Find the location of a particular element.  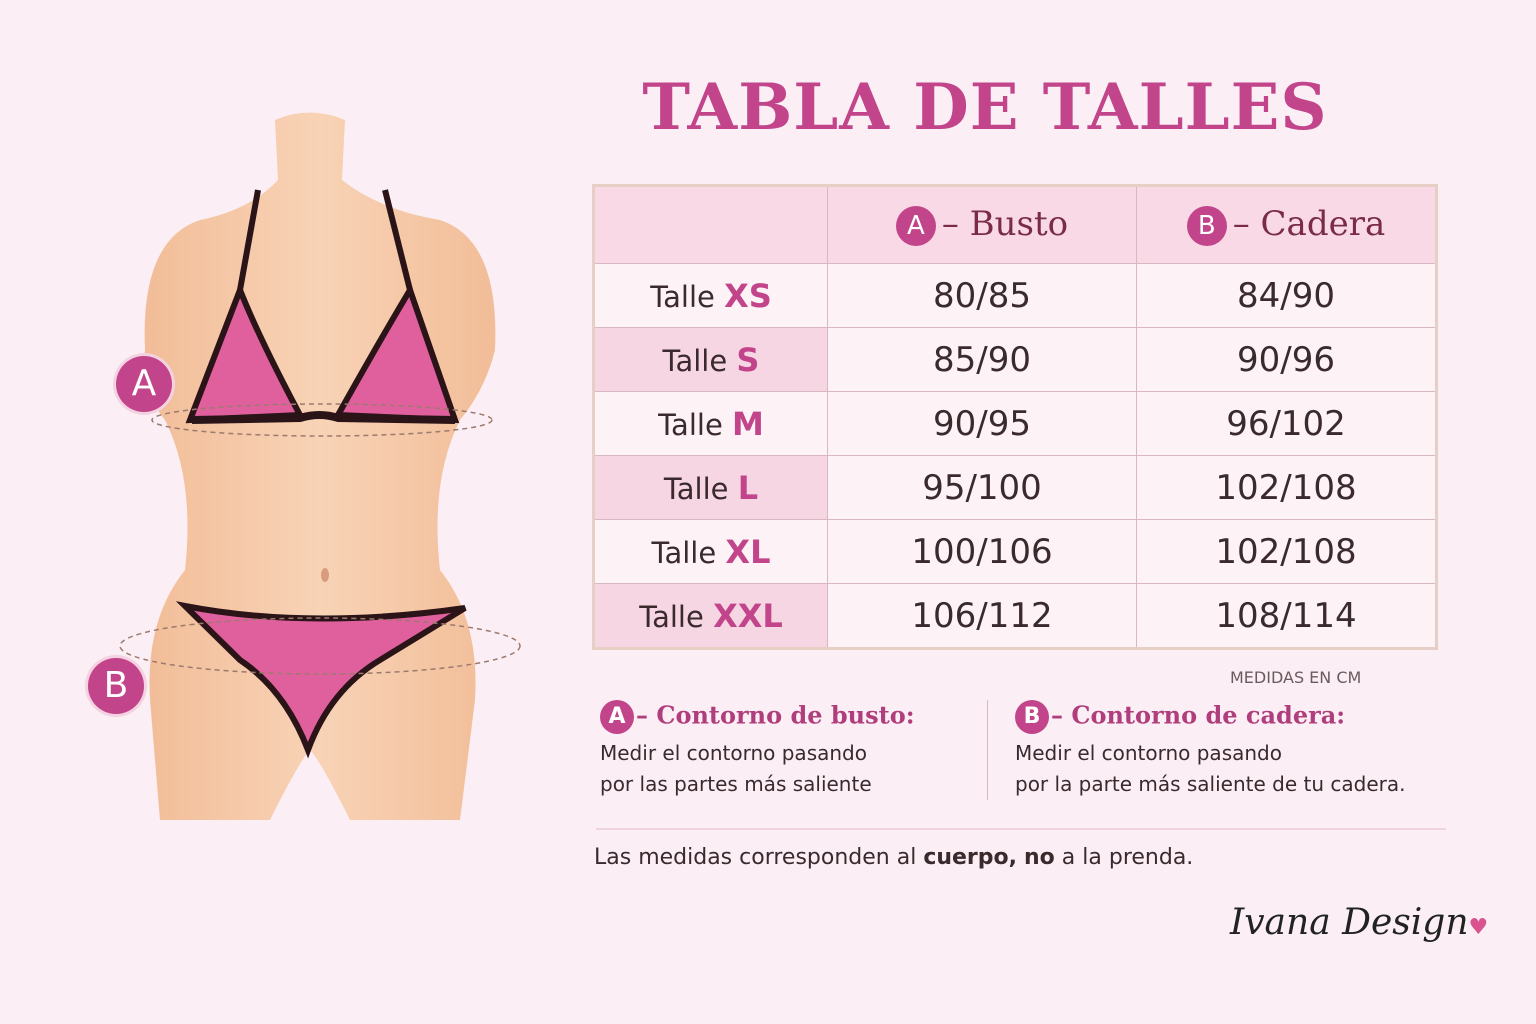

header-busto: A – Busto is located at coordinates (982, 224).